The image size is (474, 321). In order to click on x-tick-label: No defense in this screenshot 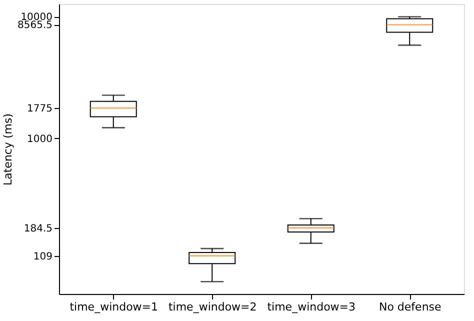, I will do `click(410, 307)`.